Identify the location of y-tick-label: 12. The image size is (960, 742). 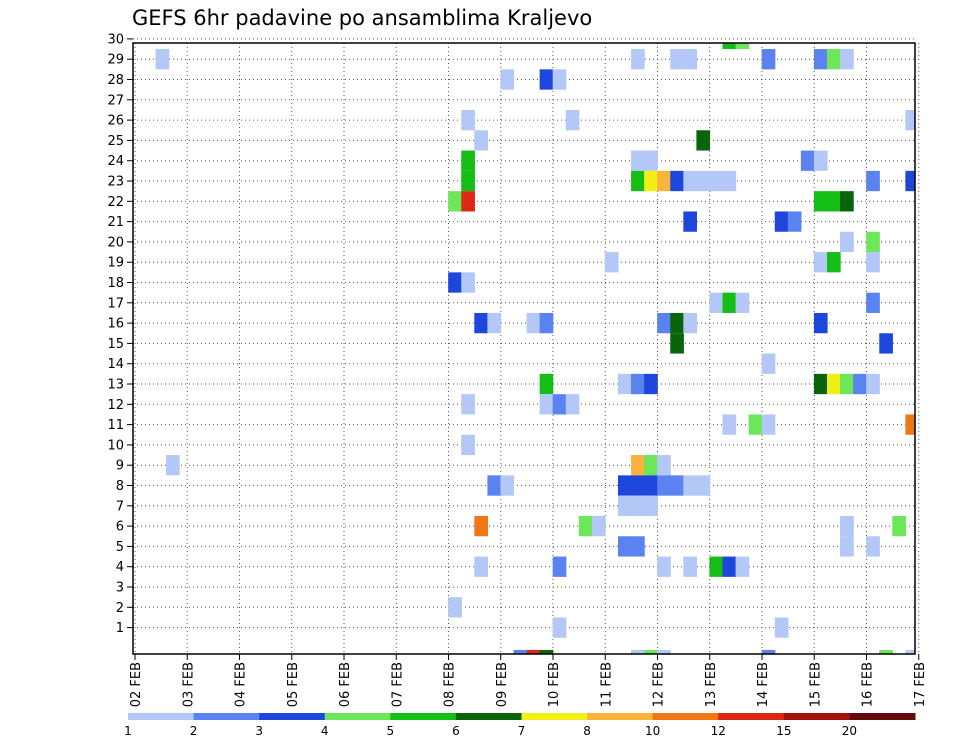
(115, 405).